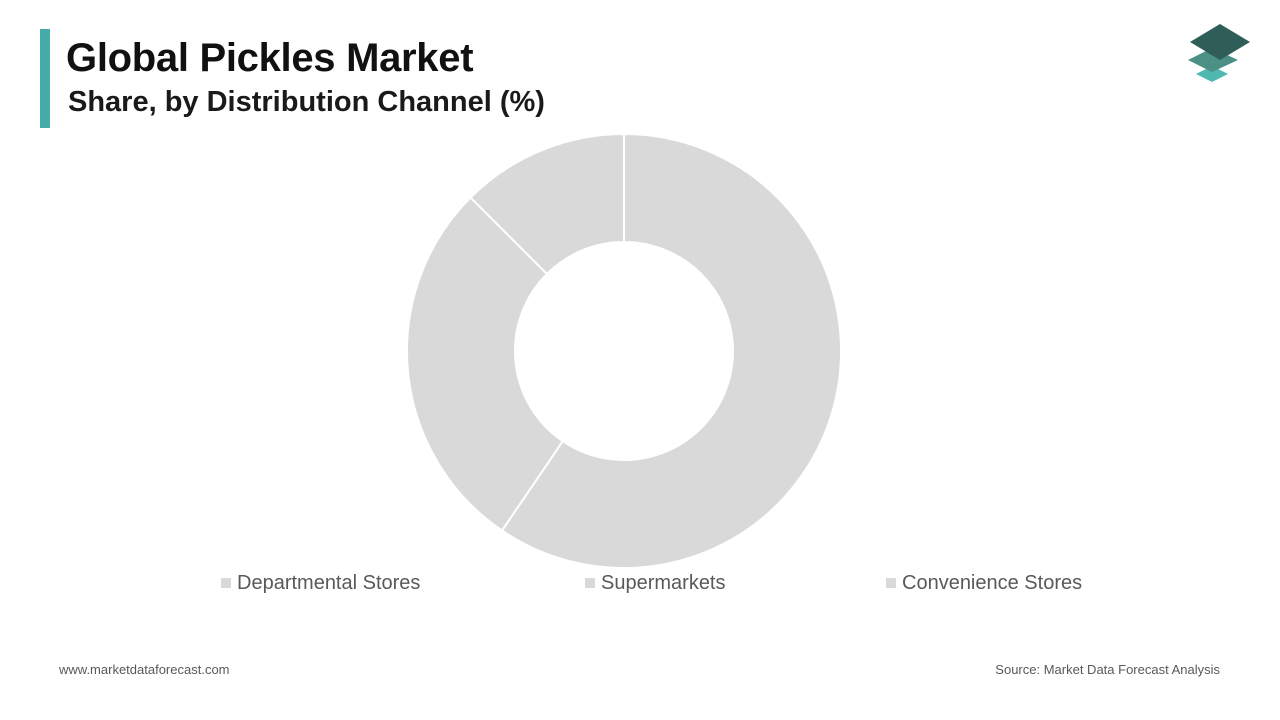 This screenshot has height=720, width=1280. I want to click on source-note: Source: Market Data Forecast Analysis, so click(1107, 669).